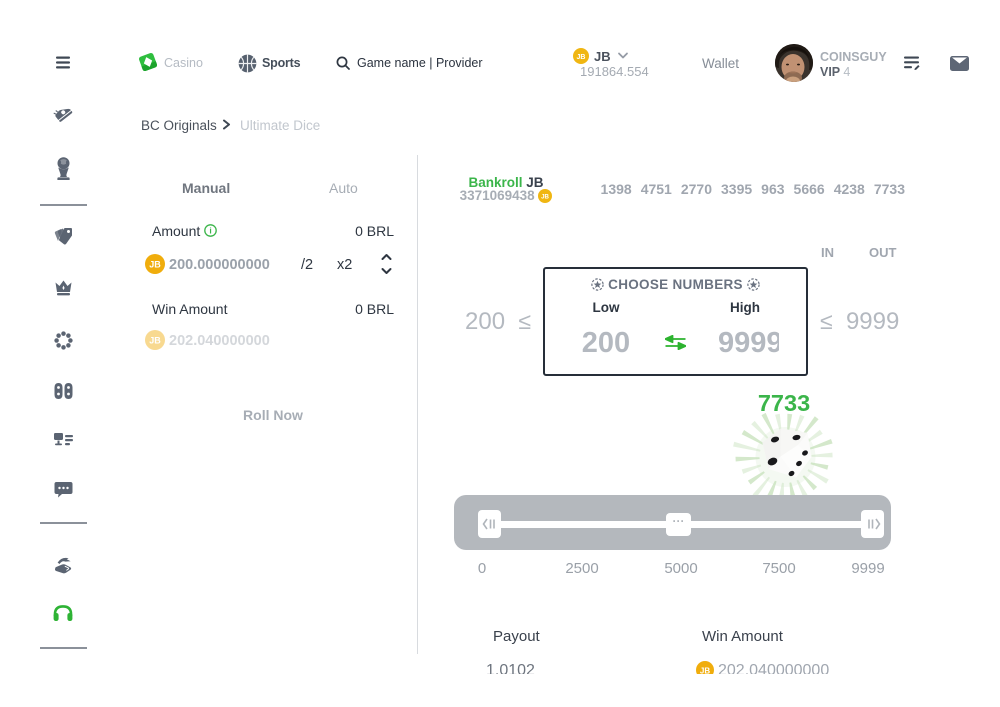 The height and width of the screenshot is (707, 1000). What do you see at coordinates (210, 231) in the screenshot?
I see `svg-text: i` at bounding box center [210, 231].